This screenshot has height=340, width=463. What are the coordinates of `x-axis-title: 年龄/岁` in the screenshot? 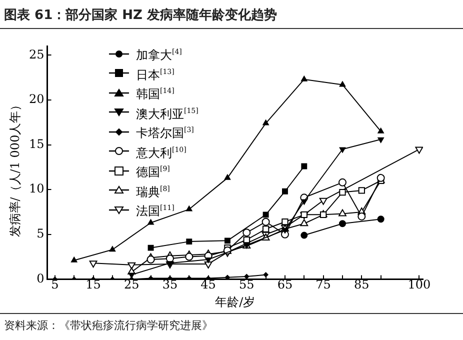 It's located at (235, 301).